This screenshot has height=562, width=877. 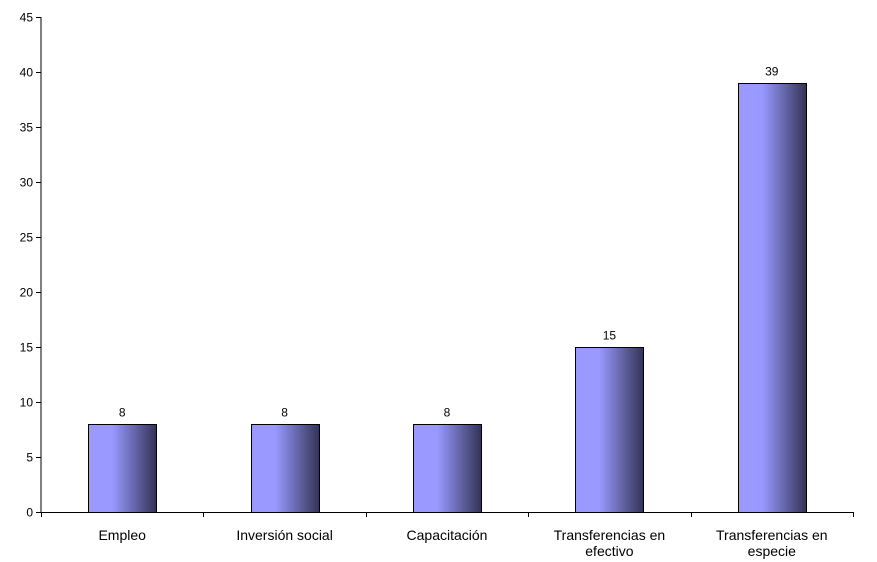 What do you see at coordinates (27, 238) in the screenshot?
I see `y-tick-label: 25` at bounding box center [27, 238].